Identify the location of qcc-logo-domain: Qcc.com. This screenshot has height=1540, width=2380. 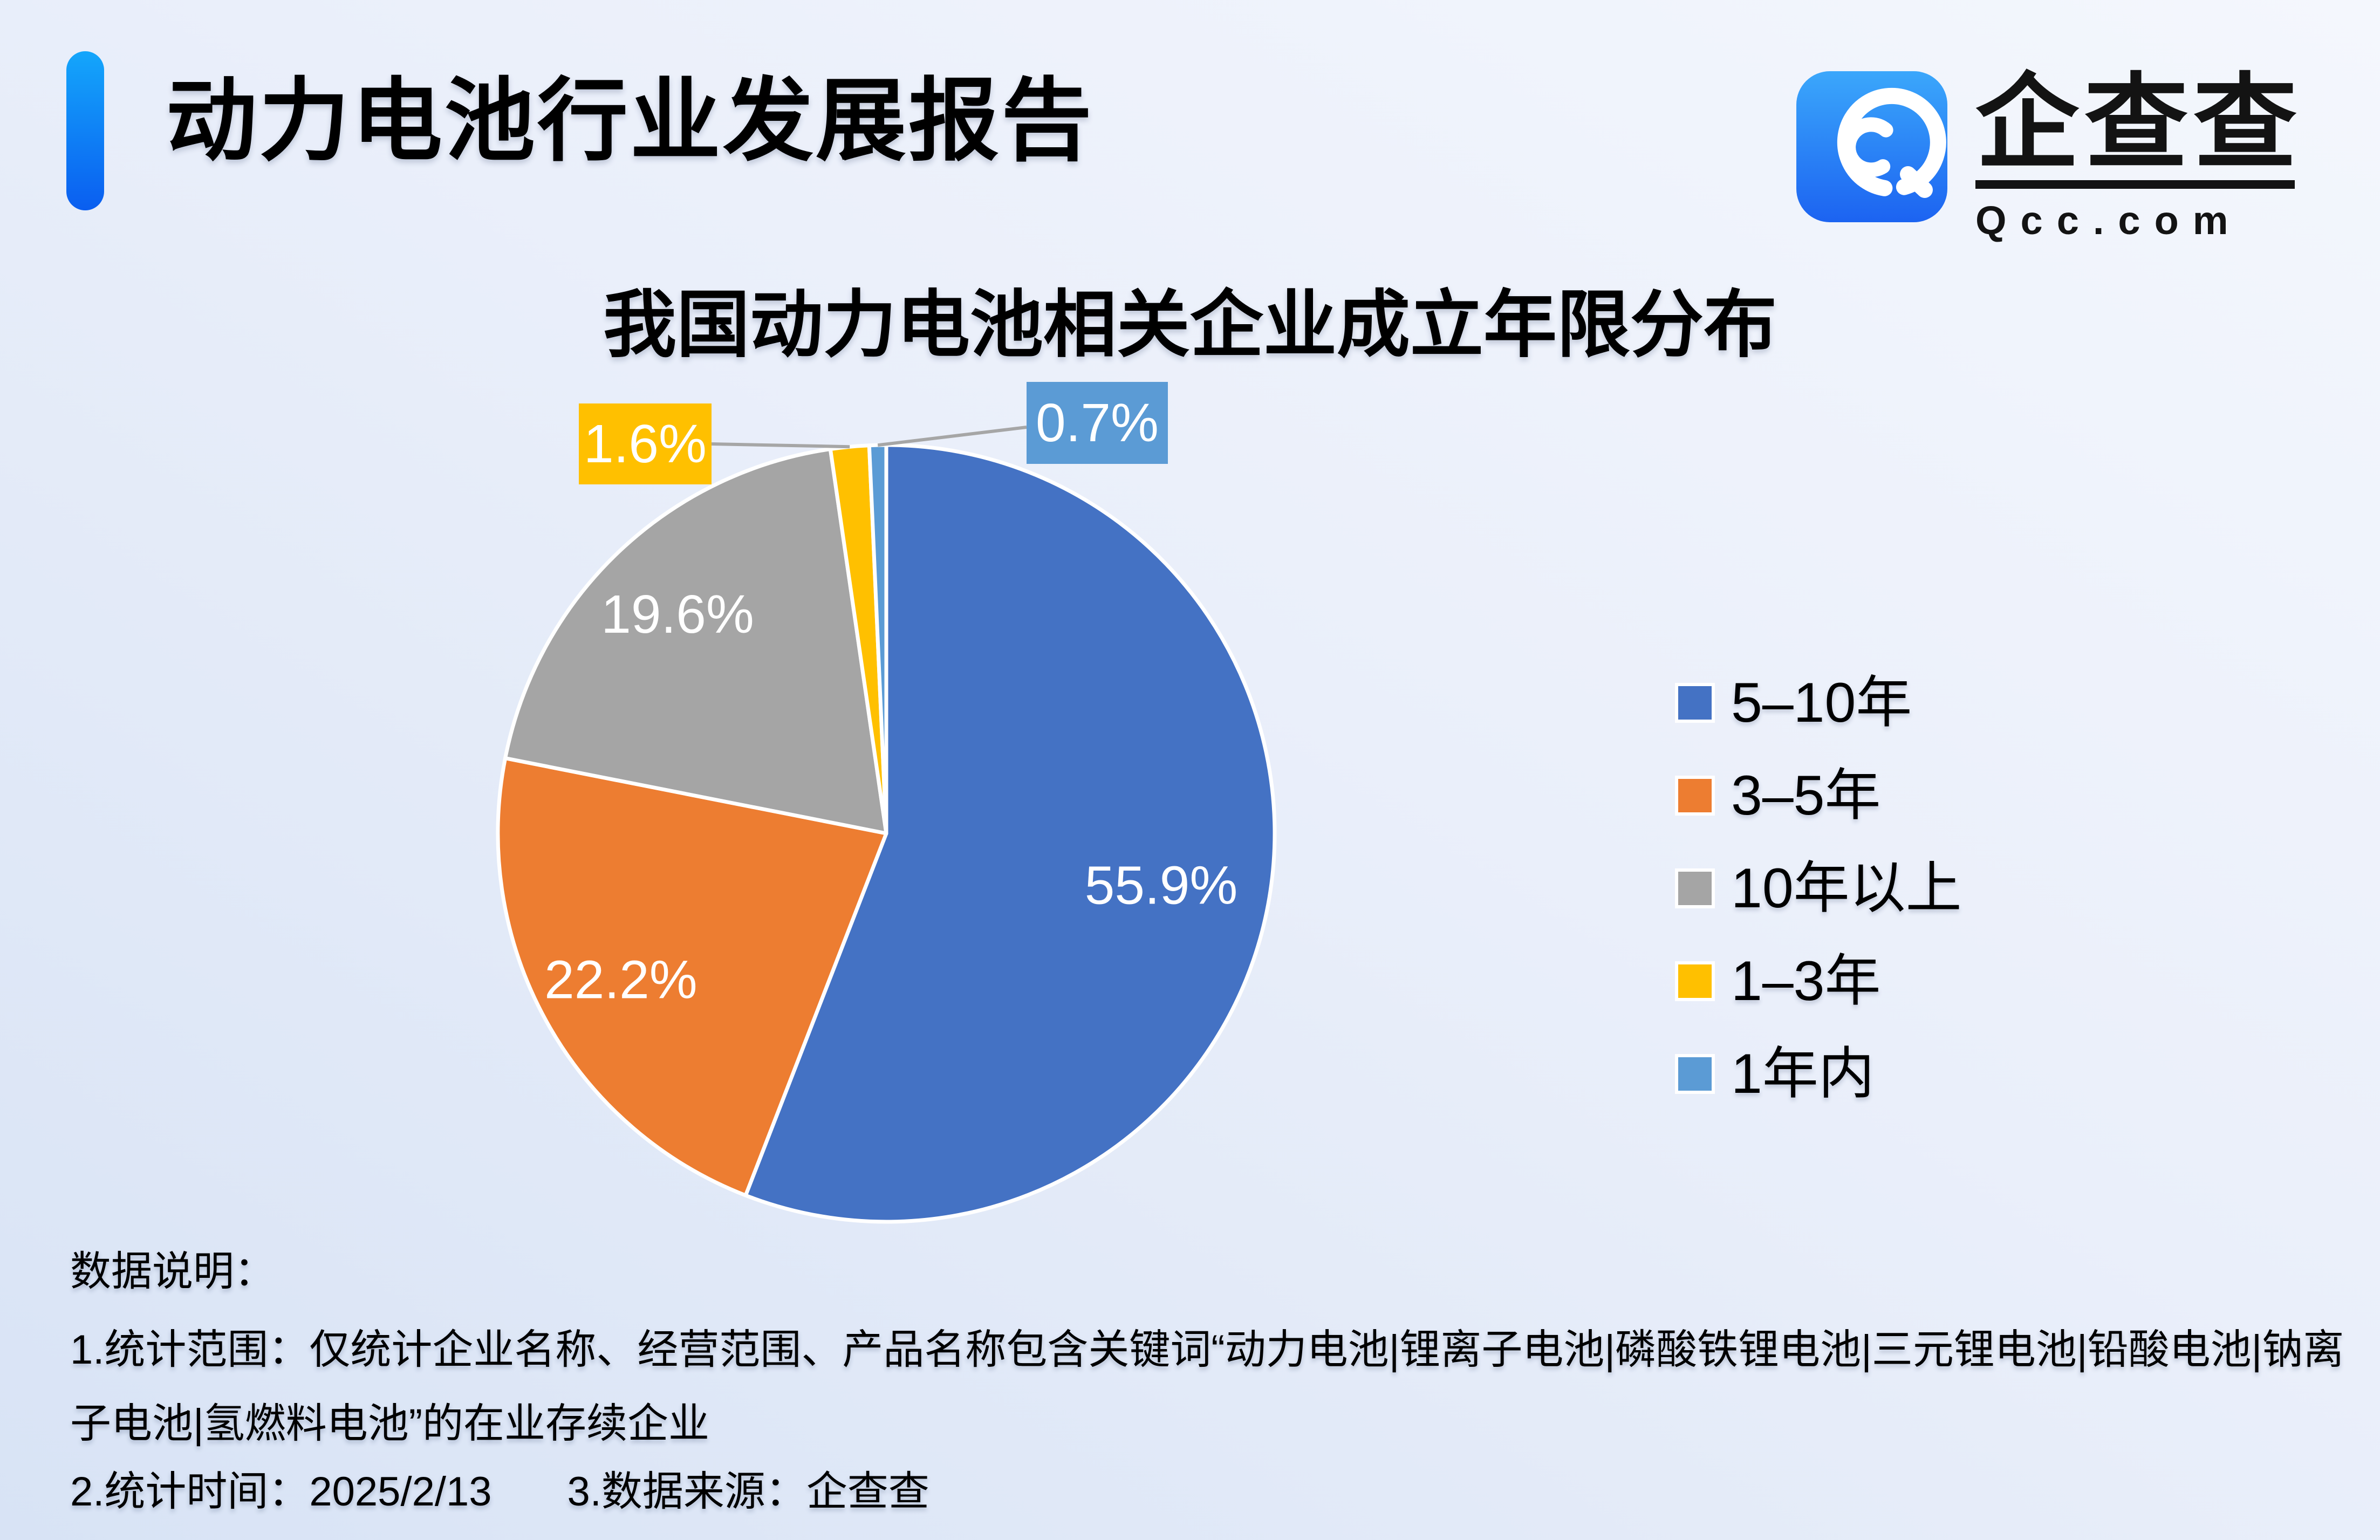
(2108, 221).